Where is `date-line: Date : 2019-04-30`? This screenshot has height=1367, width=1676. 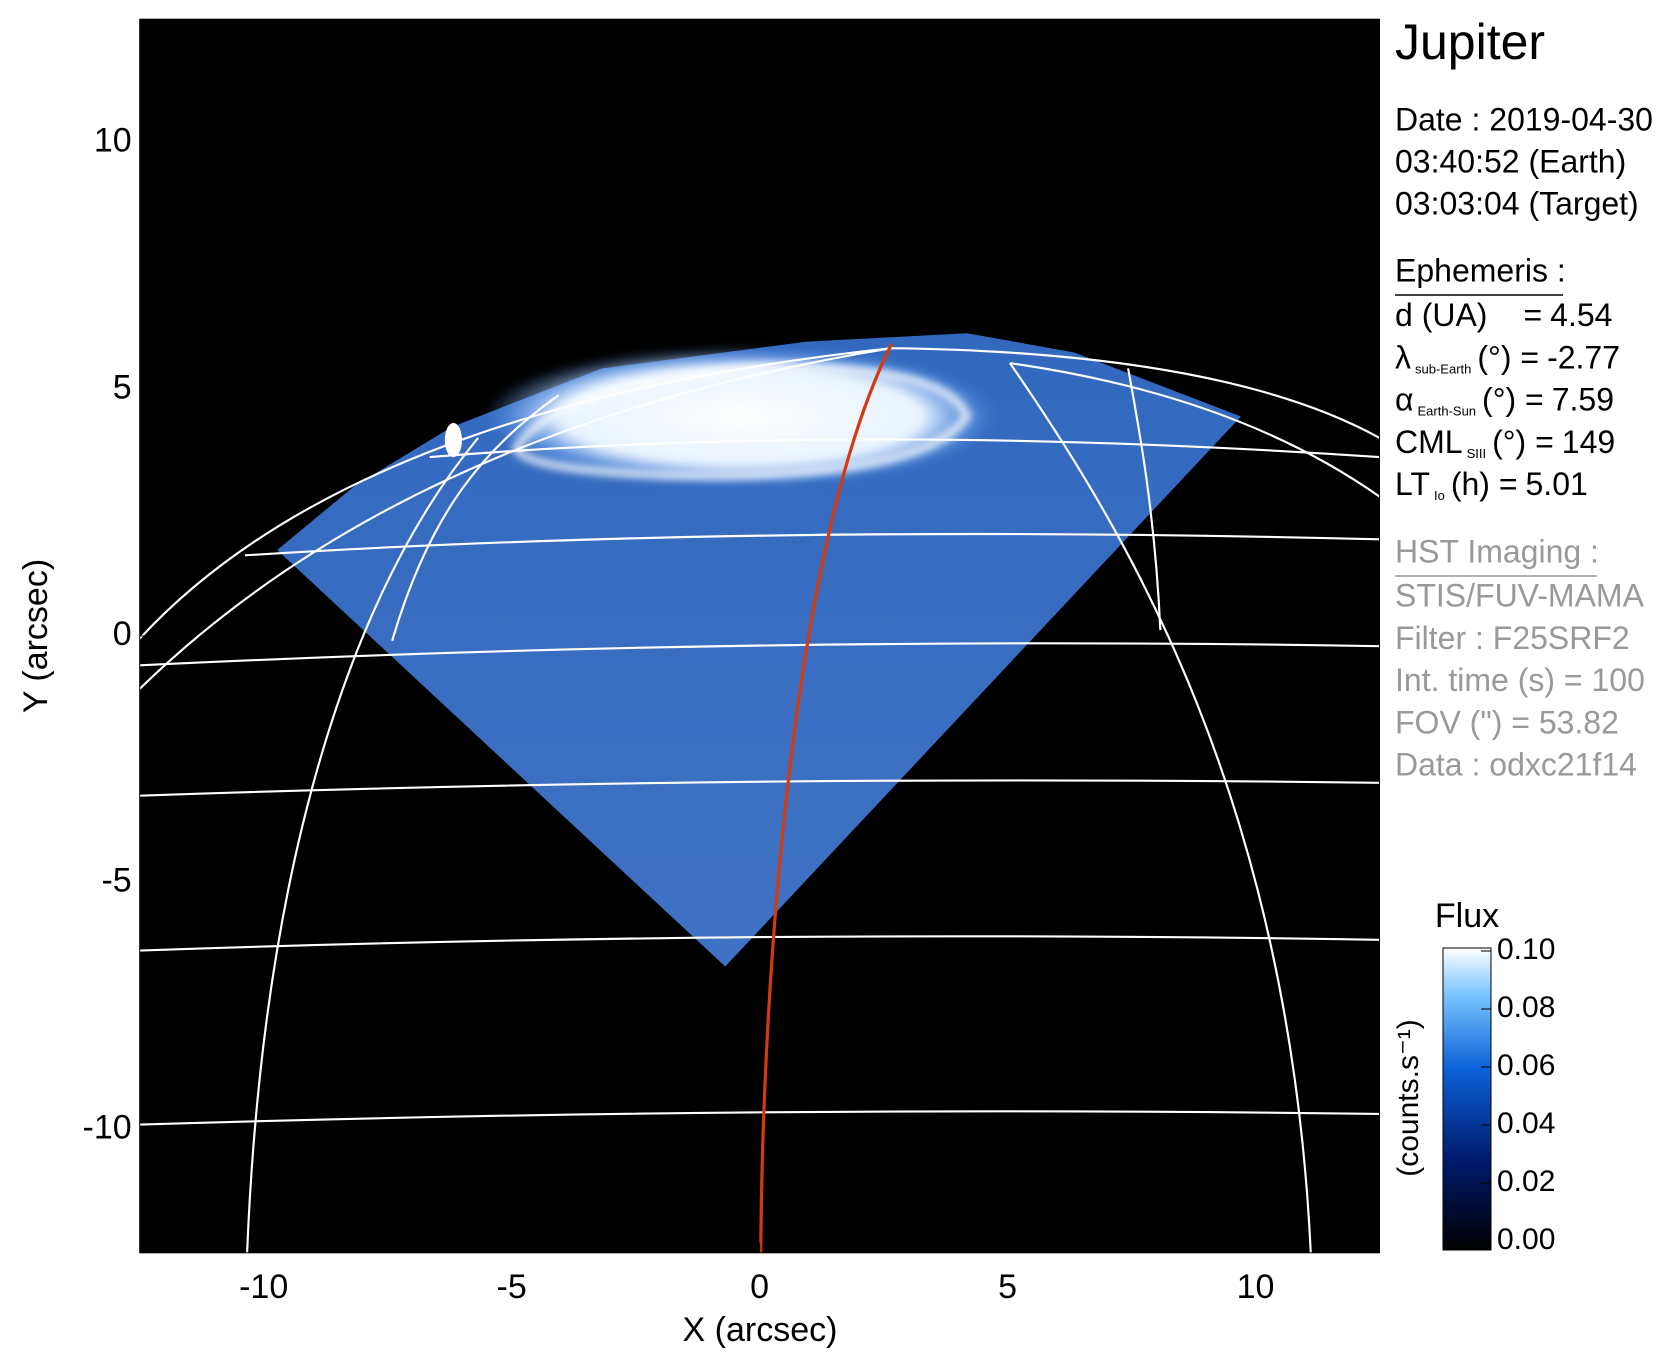 date-line: Date : 2019-04-30 is located at coordinates (1524, 119).